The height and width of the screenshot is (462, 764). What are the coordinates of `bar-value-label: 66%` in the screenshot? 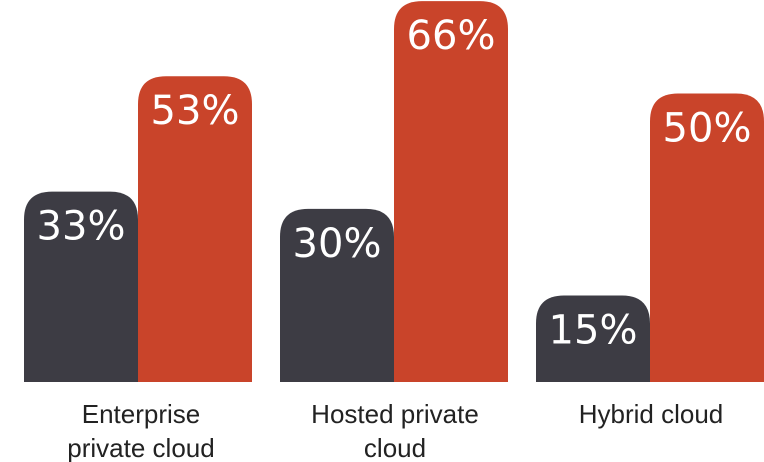 It's located at (451, 36).